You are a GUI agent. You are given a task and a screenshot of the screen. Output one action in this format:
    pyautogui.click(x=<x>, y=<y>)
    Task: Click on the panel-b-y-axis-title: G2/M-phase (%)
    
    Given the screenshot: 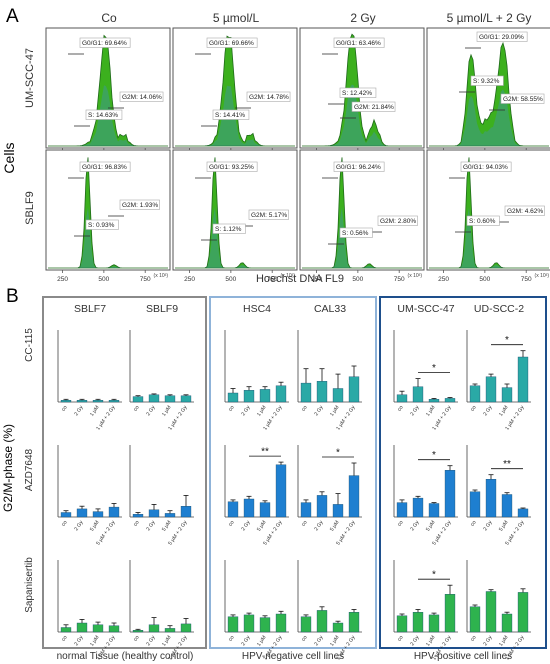 What is the action you would take?
    pyautogui.click(x=8, y=468)
    